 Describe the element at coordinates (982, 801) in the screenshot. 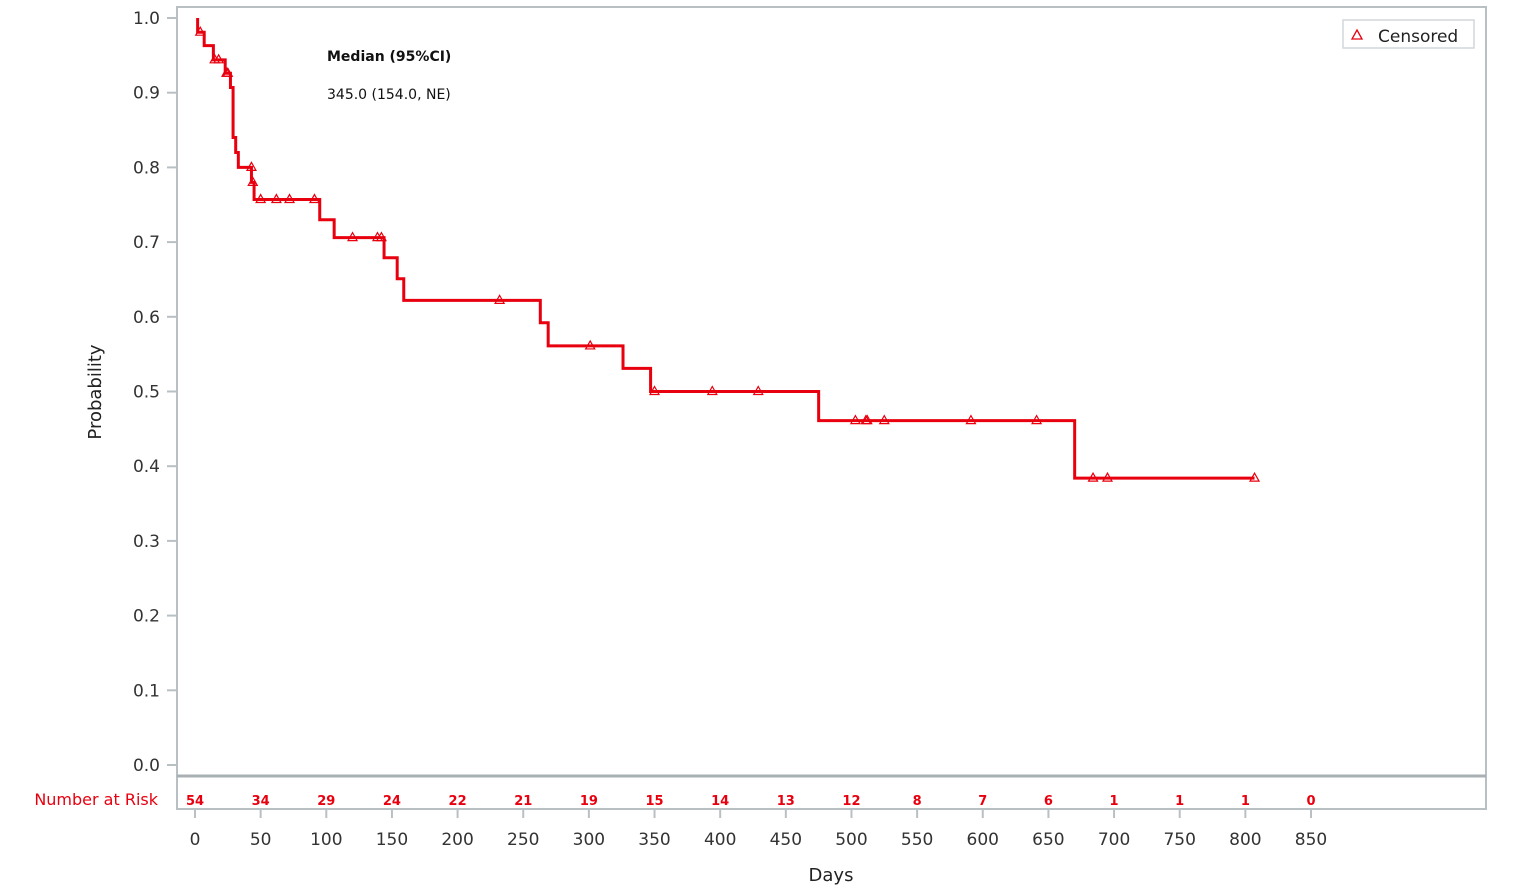

I see `risk-count: 7` at that location.